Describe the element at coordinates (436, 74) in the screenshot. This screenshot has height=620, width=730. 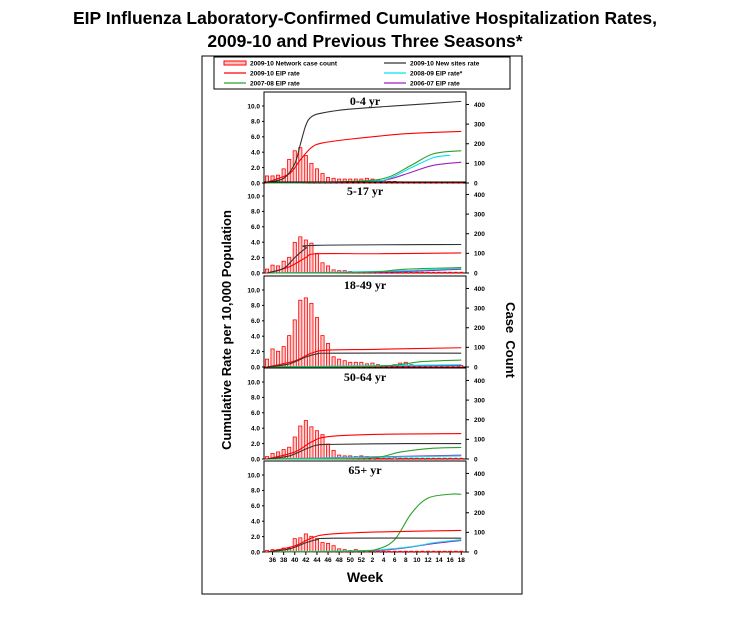
I see `legend-label-eip_2008: 2008-09 EIP rate*` at that location.